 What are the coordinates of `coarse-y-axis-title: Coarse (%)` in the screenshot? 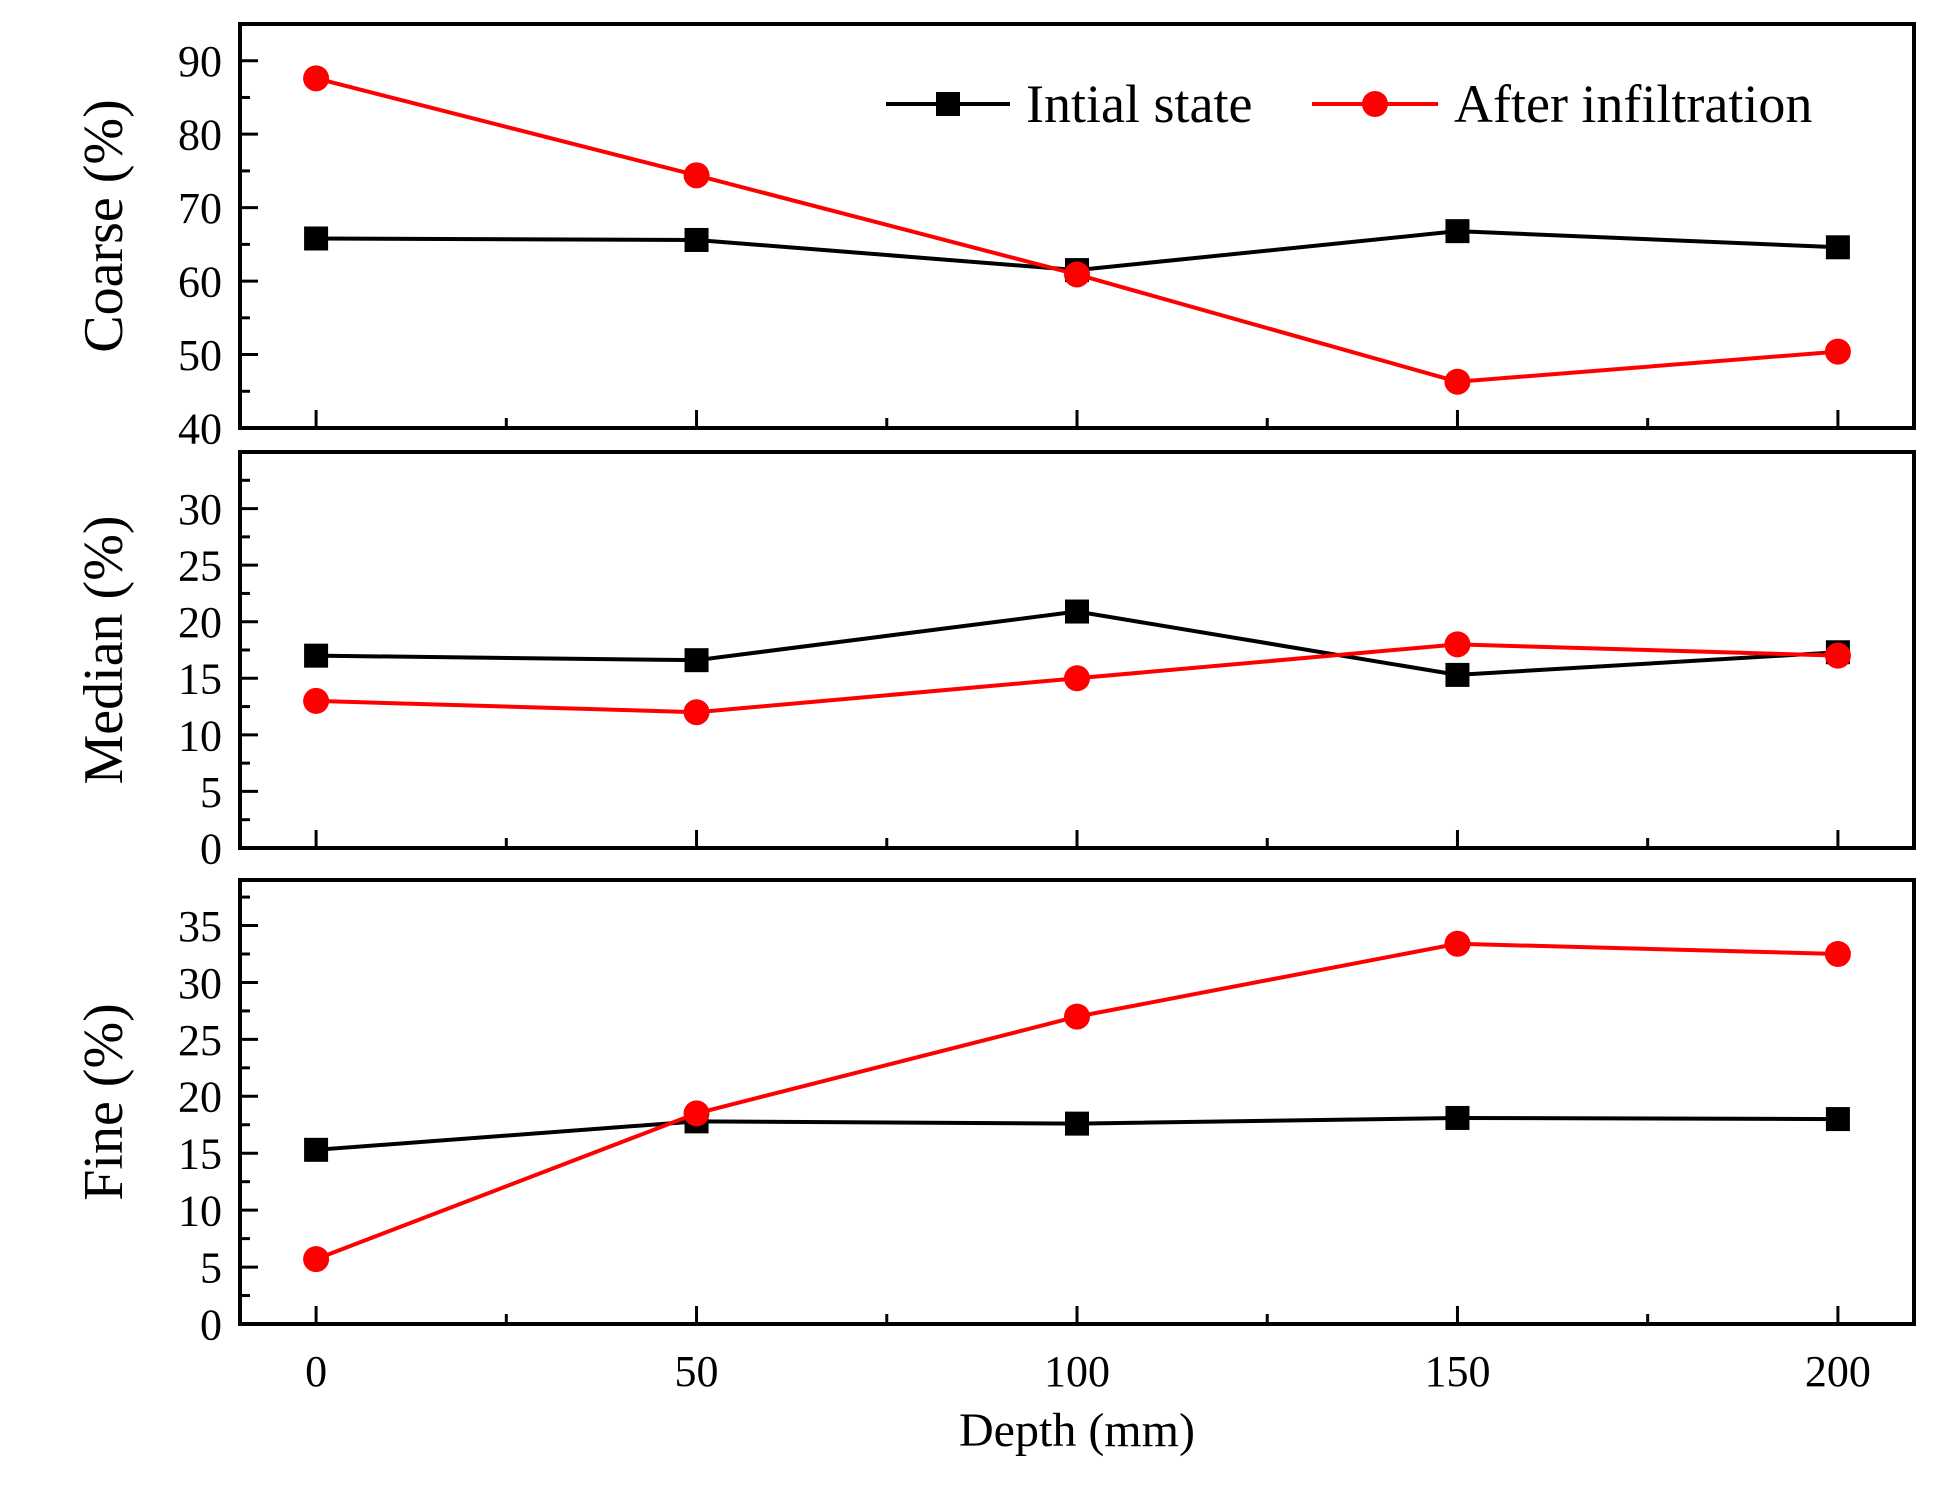 It's located at (104, 225).